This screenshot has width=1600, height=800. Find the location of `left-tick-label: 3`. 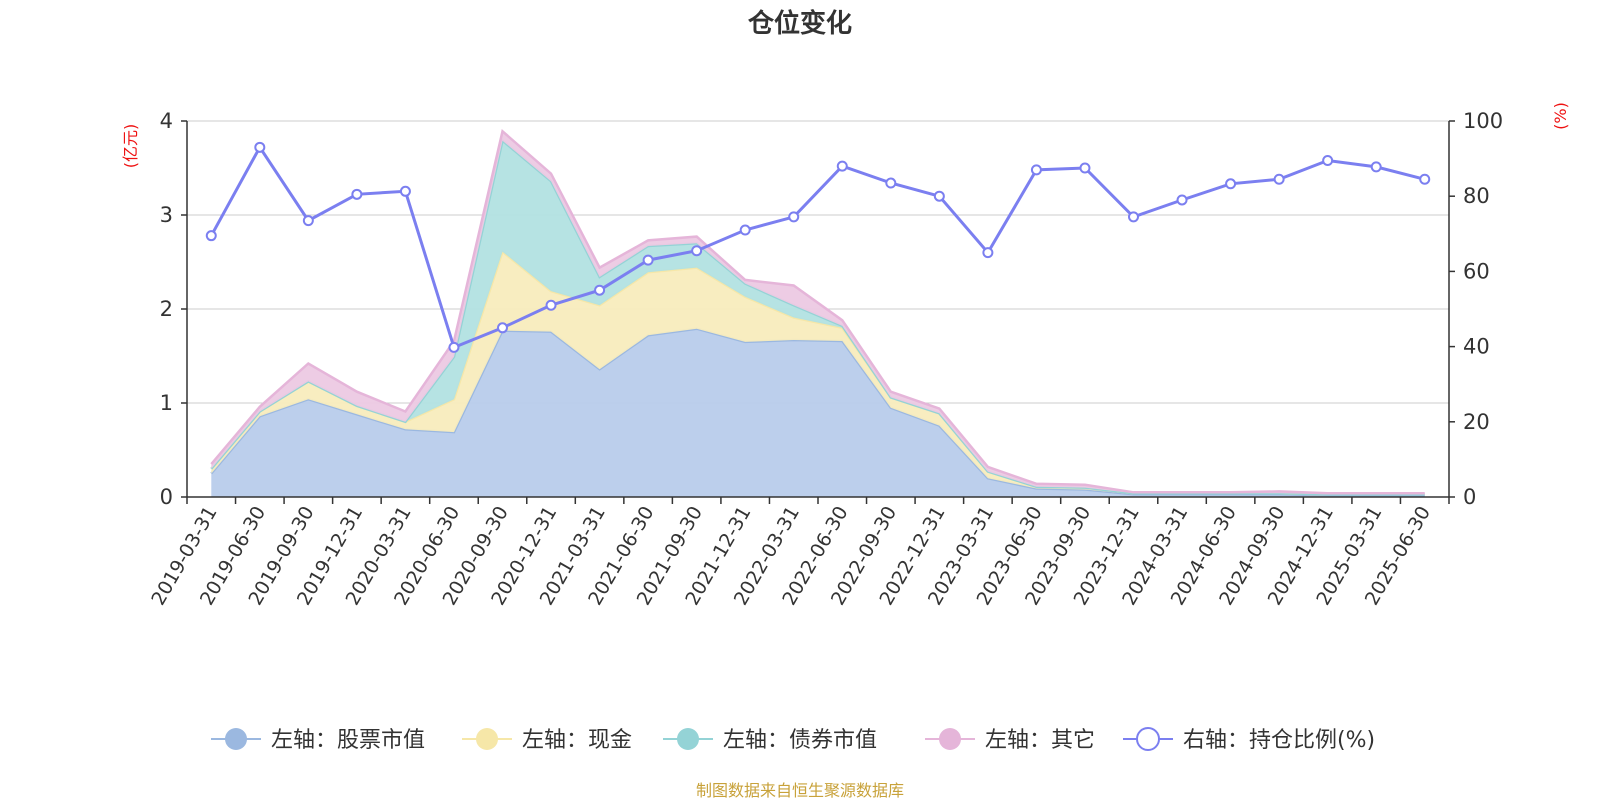

left-tick-label: 3 is located at coordinates (166, 215).